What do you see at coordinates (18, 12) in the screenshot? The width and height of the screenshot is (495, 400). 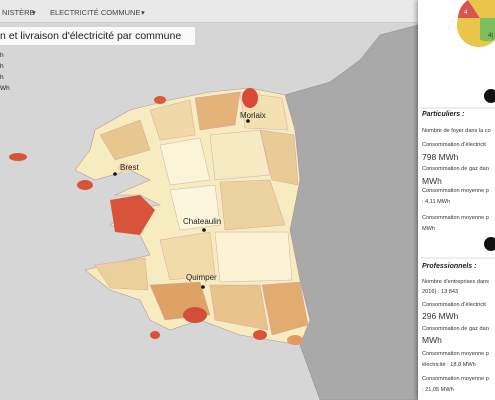 I see `nav-item: NISTÈRE` at bounding box center [18, 12].